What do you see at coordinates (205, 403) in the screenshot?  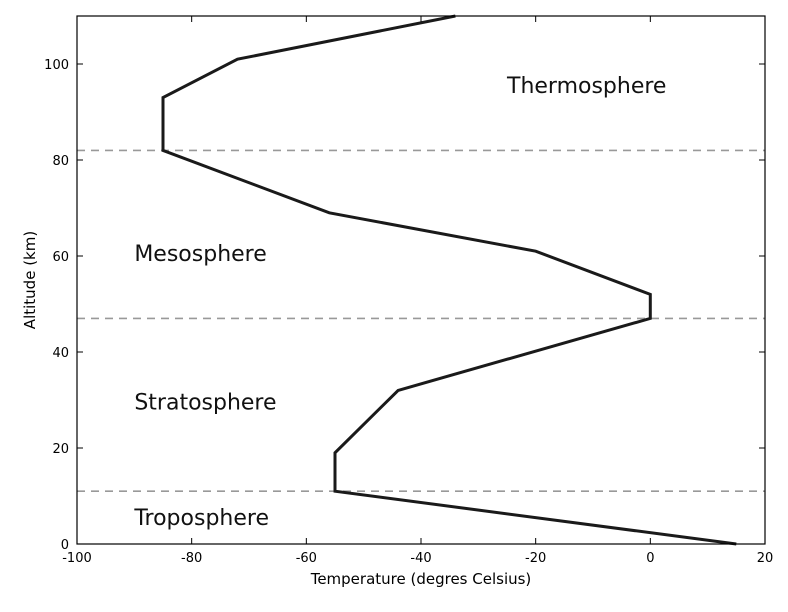 I see `layer-label-stratosphere: Stratosphere` at bounding box center [205, 403].